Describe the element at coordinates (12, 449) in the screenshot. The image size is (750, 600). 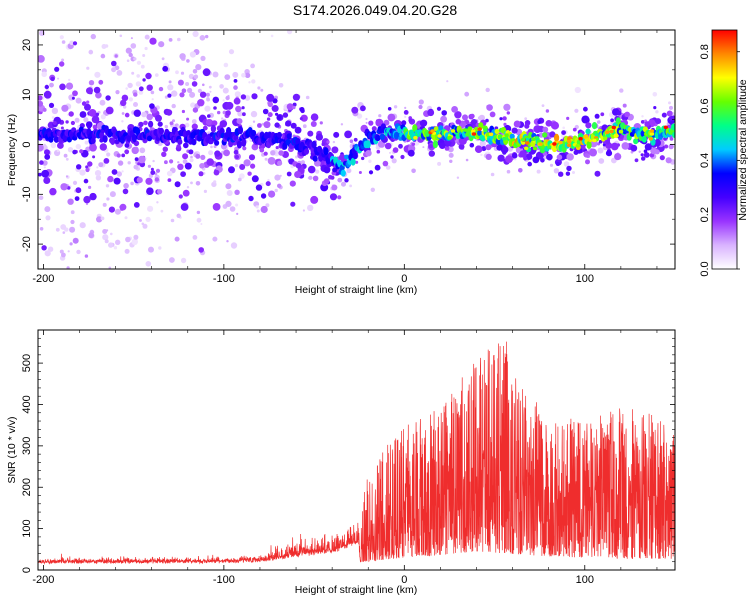
I see `snr-y-axis-label: SNR (10 * v/v)` at that location.